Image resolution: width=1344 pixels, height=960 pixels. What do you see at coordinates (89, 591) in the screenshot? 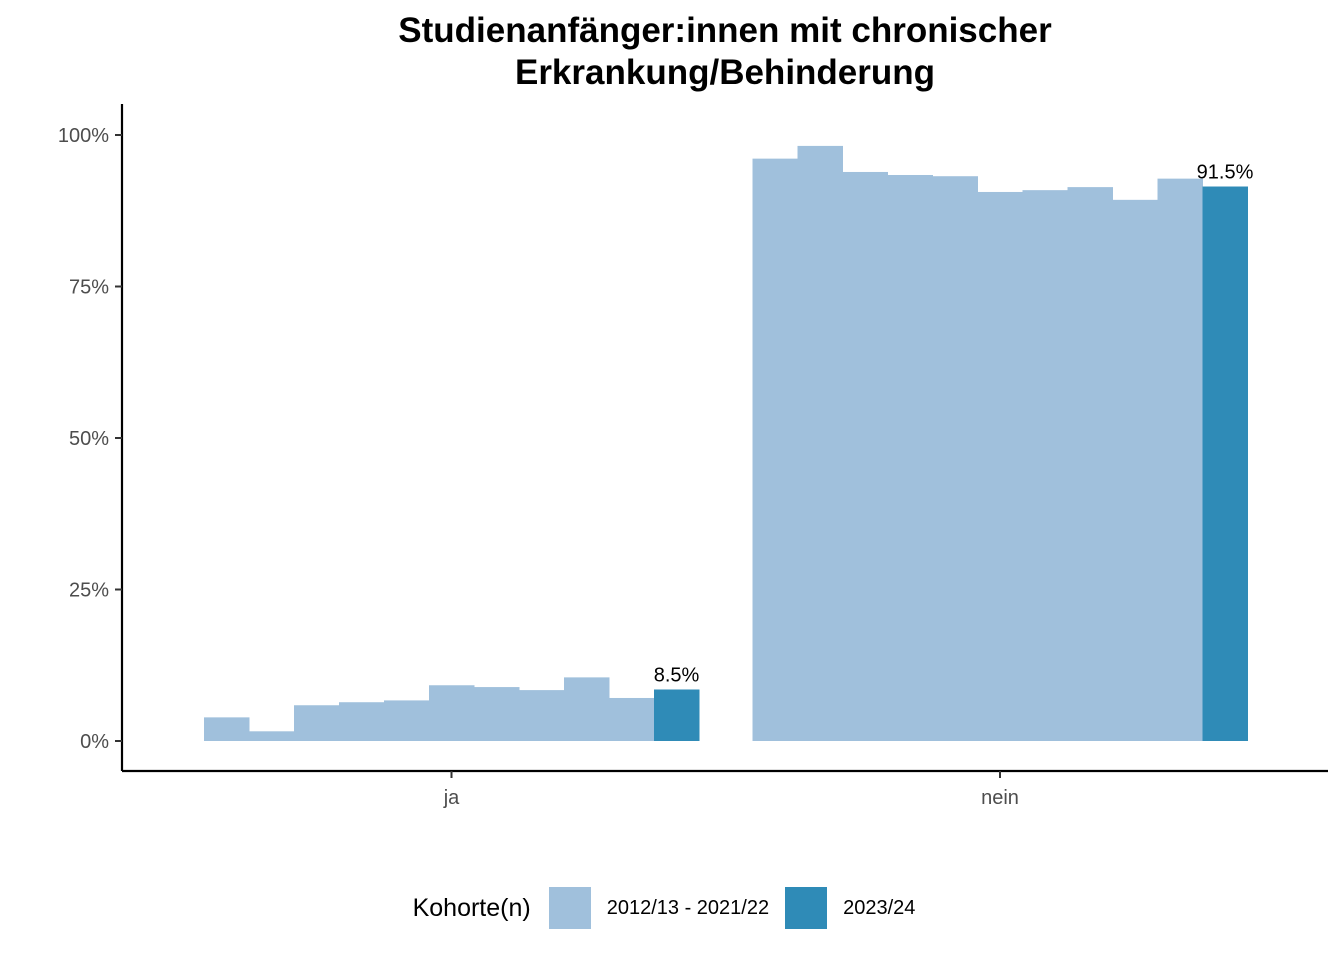
I see `y-tick-label-1: 25%` at bounding box center [89, 591].